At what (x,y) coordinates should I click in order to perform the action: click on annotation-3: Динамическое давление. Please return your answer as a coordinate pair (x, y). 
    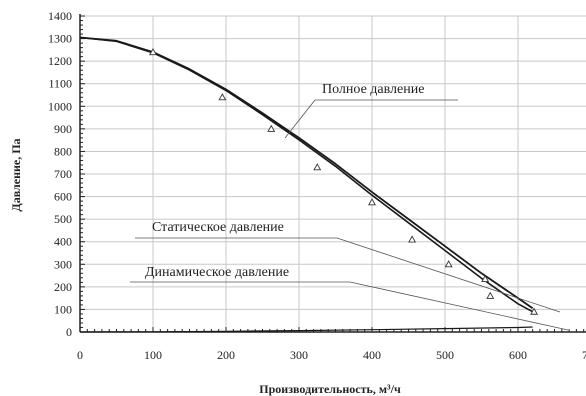
    Looking at the image, I should click on (349, 298).